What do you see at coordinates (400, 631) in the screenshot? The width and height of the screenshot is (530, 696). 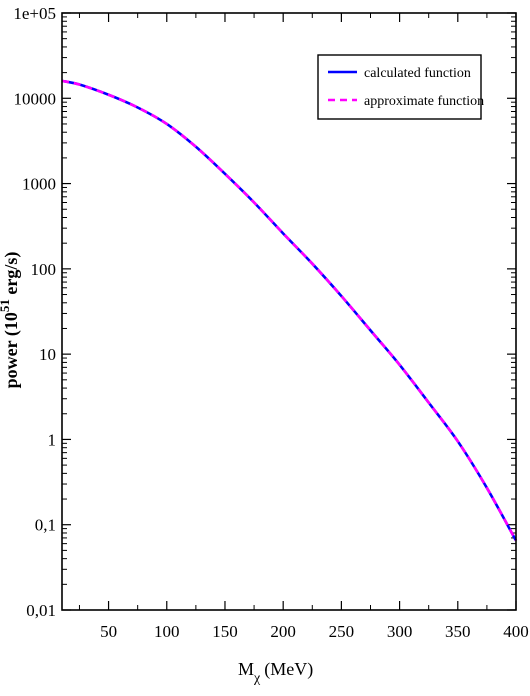 I see `x-tick-label-5: 300` at bounding box center [400, 631].